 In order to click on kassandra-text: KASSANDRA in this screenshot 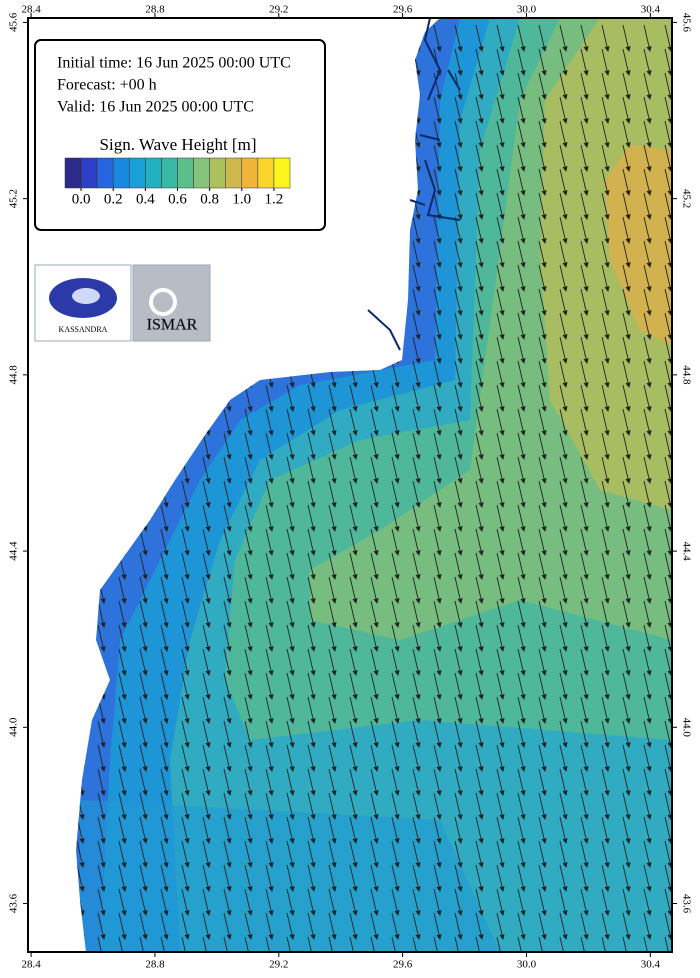, I will do `click(83, 329)`.